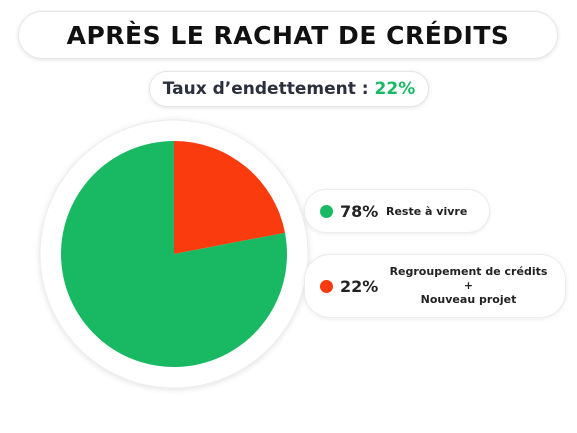 The width and height of the screenshot is (577, 433). What do you see at coordinates (326, 211) in the screenshot?
I see `legend-dot-green` at bounding box center [326, 211].